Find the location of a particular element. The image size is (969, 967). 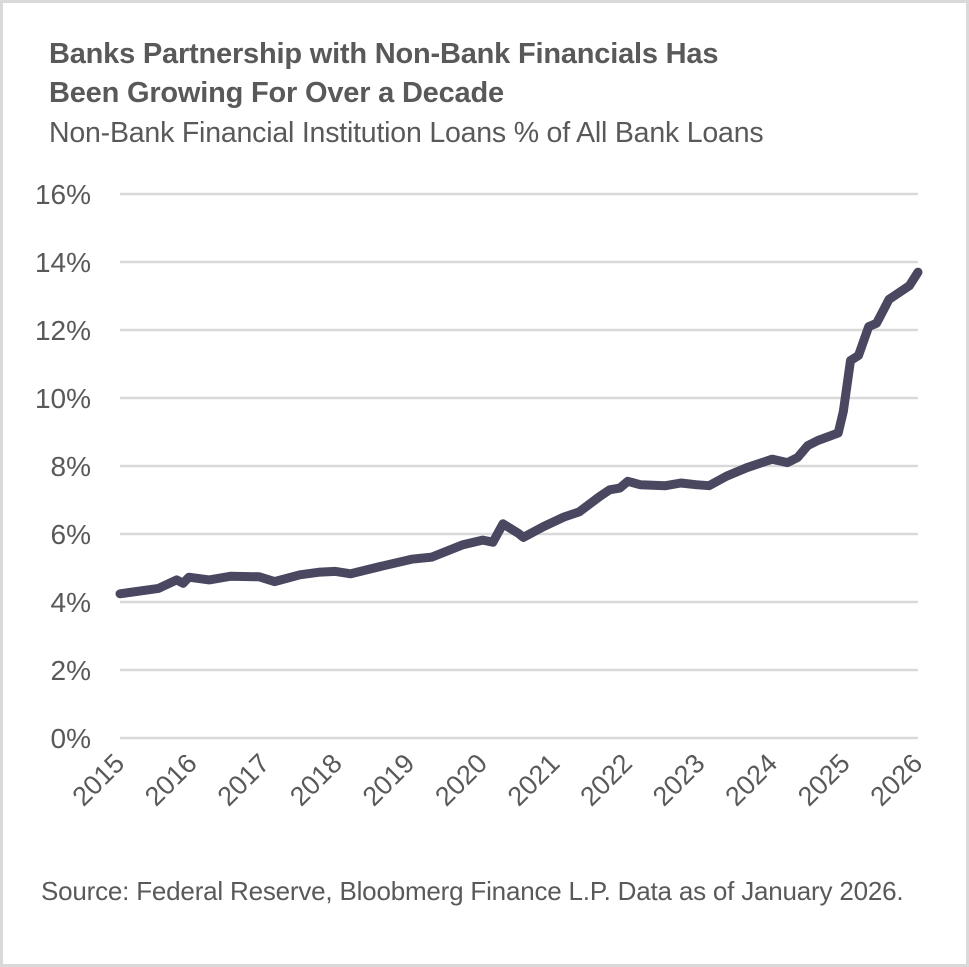

y-tick-label: 8% is located at coordinates (71, 466).